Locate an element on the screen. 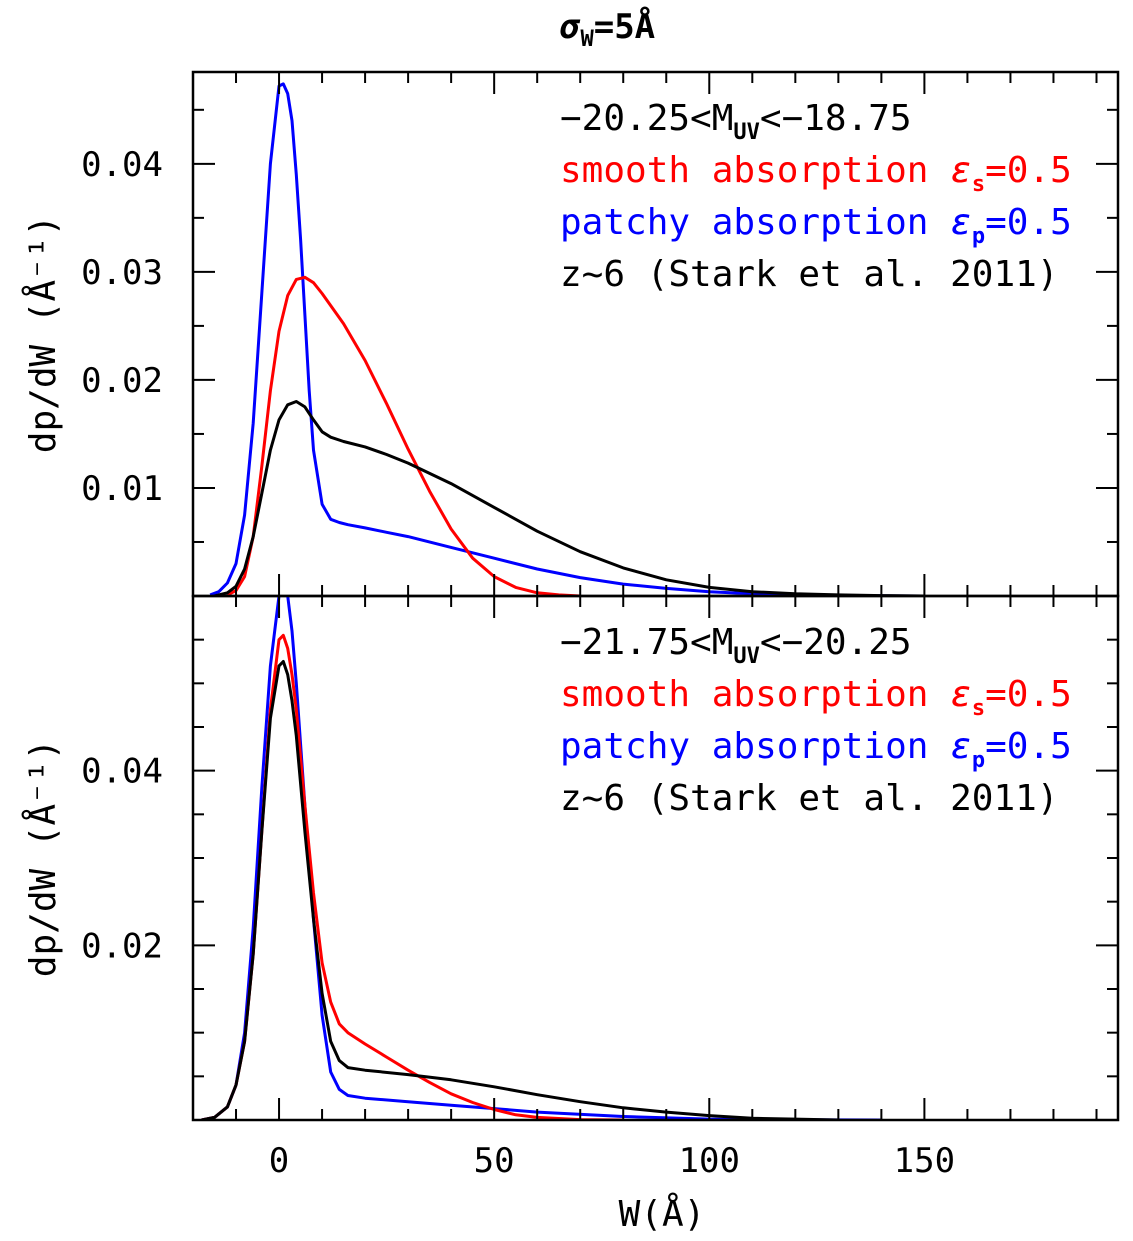  y-tick-label: 0.03 is located at coordinates (122, 273).